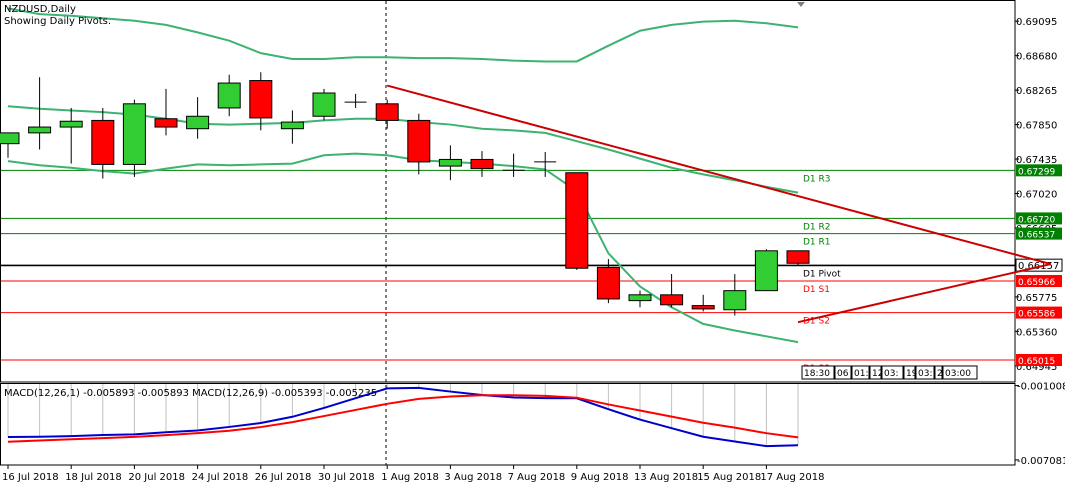 The height and width of the screenshot is (487, 1065). I want to click on x-tick-label: 17 Aug 2018, so click(792, 477).